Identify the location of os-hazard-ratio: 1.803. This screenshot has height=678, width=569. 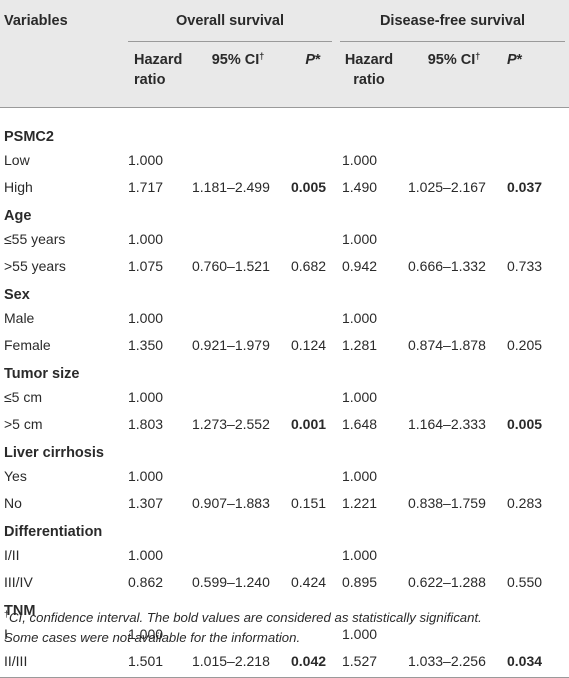
(146, 423).